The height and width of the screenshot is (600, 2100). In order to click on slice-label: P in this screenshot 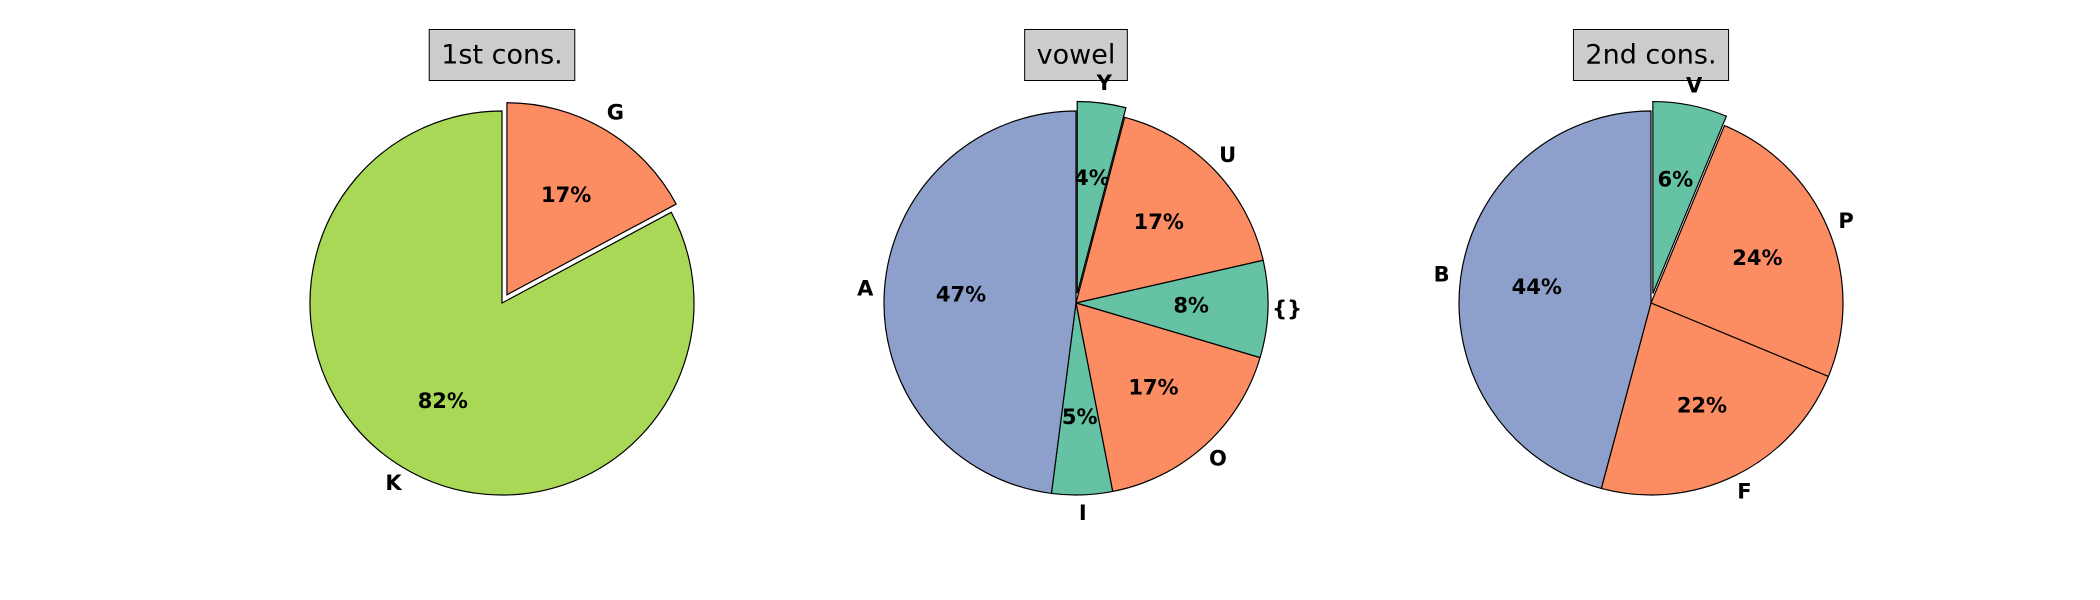, I will do `click(1845, 221)`.